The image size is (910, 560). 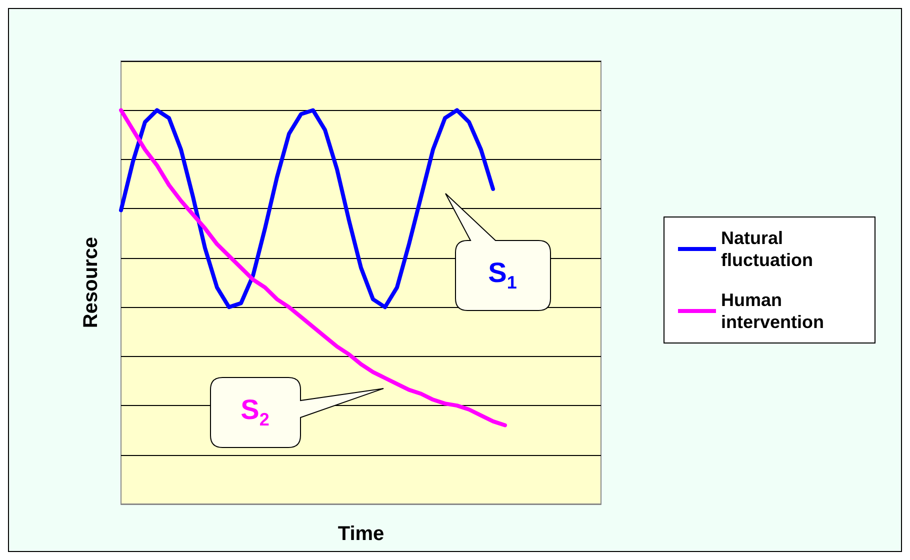 I want to click on legend-label: Natural fluctuation, so click(x=767, y=249).